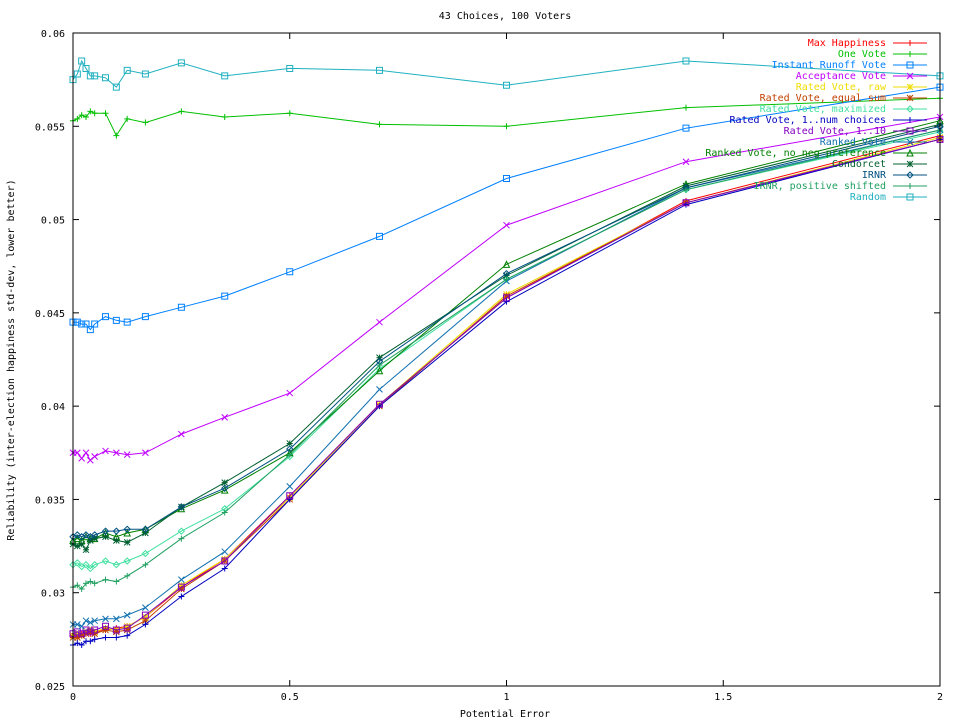  What do you see at coordinates (841, 87) in the screenshot?
I see `legend-label: Rated Vote, raw` at bounding box center [841, 87].